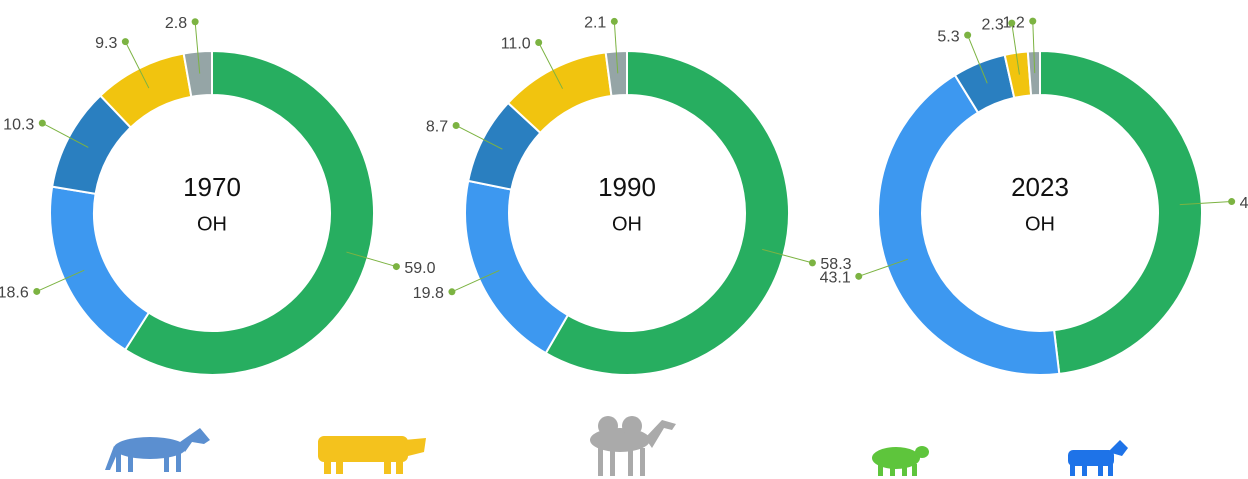  Describe the element at coordinates (18, 124) in the screenshot. I see `data-label: 10.3` at that location.